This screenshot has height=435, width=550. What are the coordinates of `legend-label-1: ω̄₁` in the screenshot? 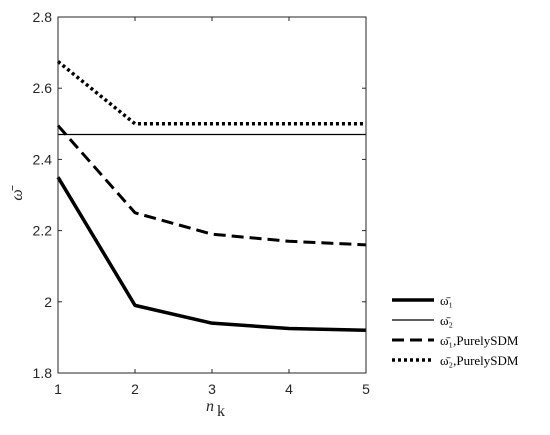 It's located at (446, 300).